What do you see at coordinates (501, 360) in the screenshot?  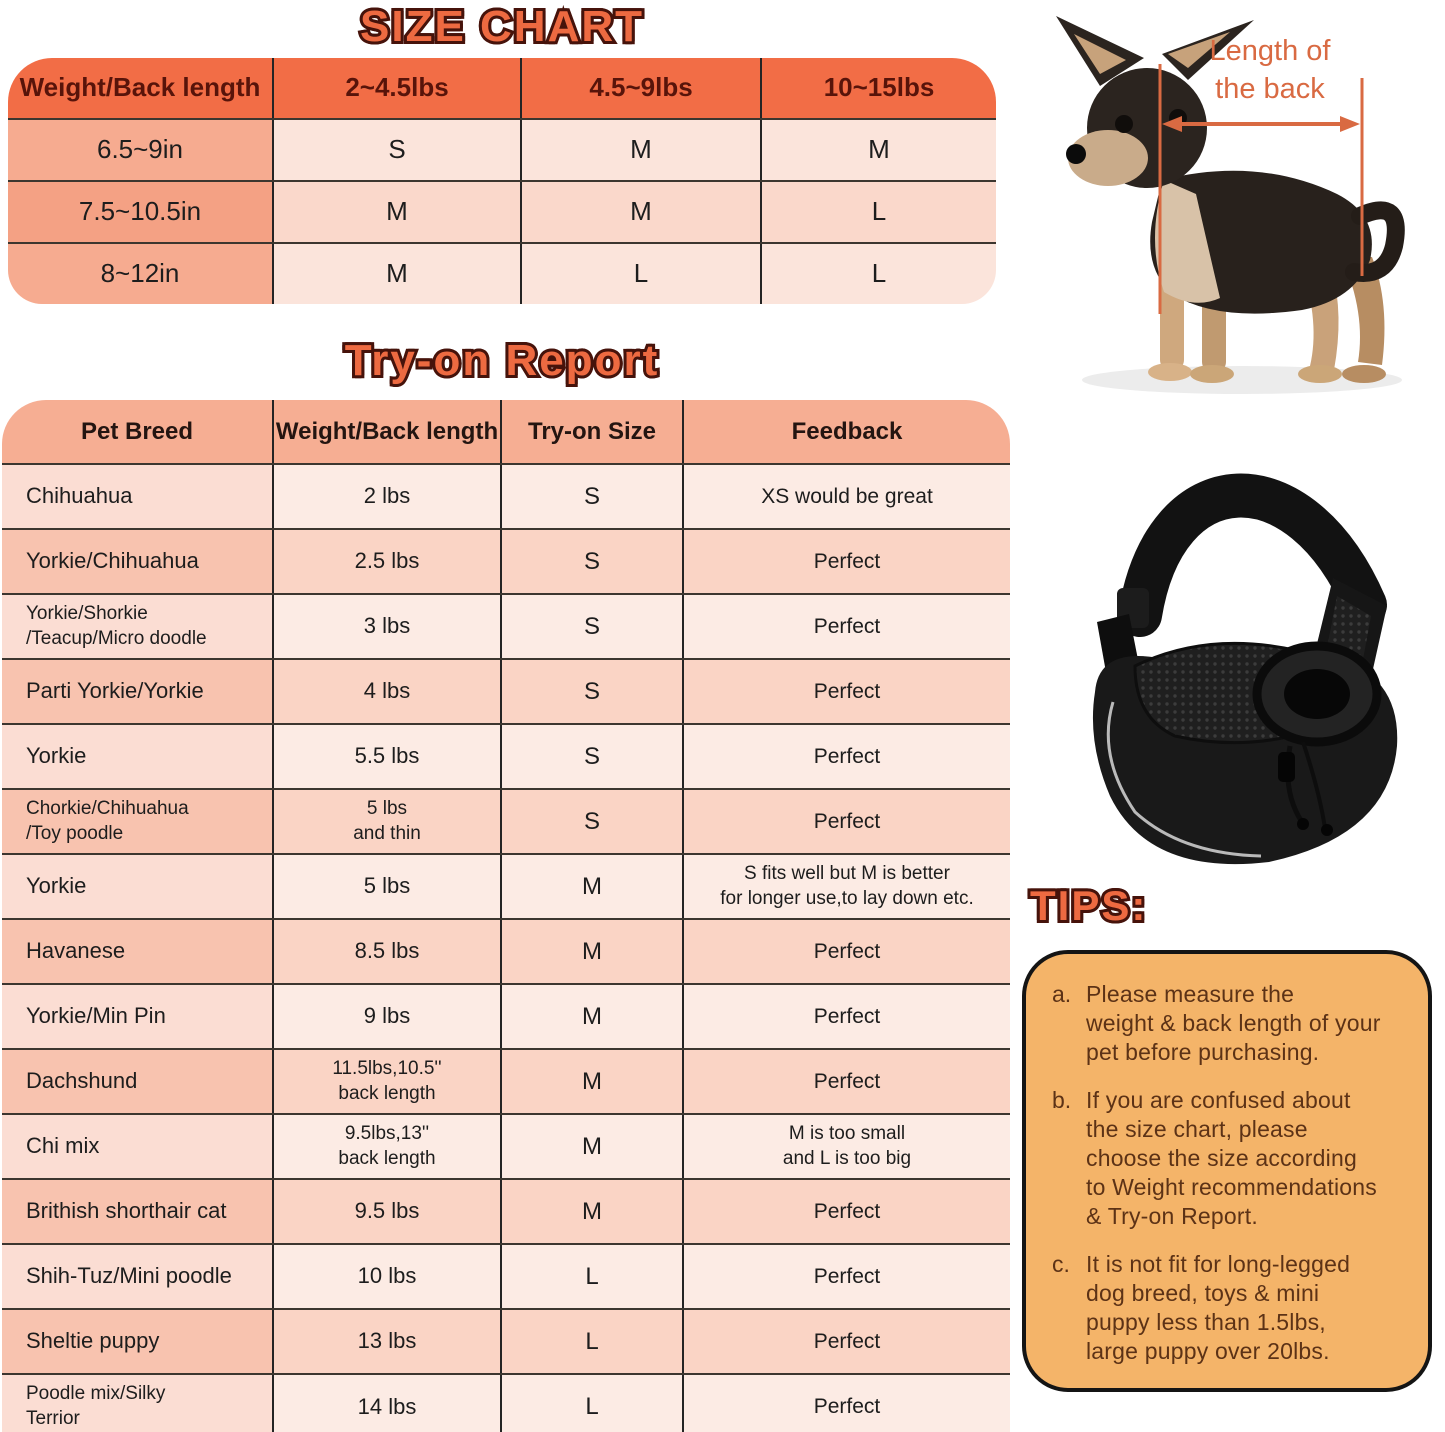 I see `tryon-report-title: Try-on Report` at bounding box center [501, 360].